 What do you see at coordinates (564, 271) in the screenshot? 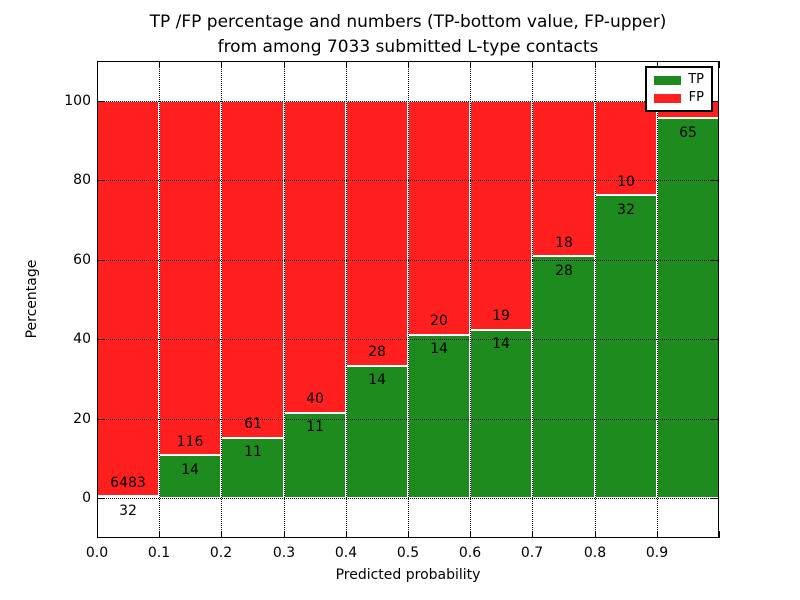
I see `tp-count-label: 28` at bounding box center [564, 271].